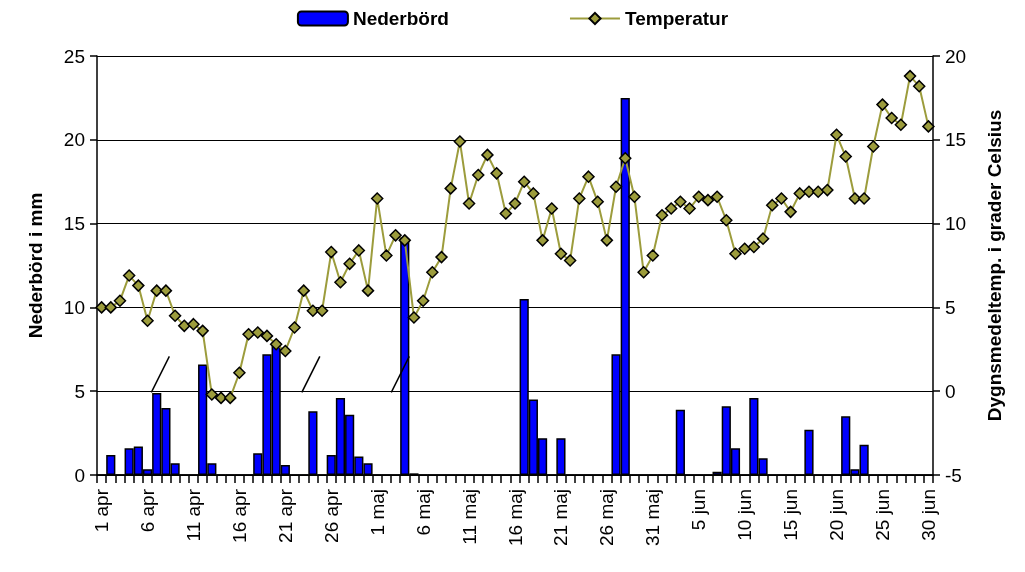 This screenshot has height=572, width=1025. I want to click on x-tick-label: 30 jun, so click(928, 515).